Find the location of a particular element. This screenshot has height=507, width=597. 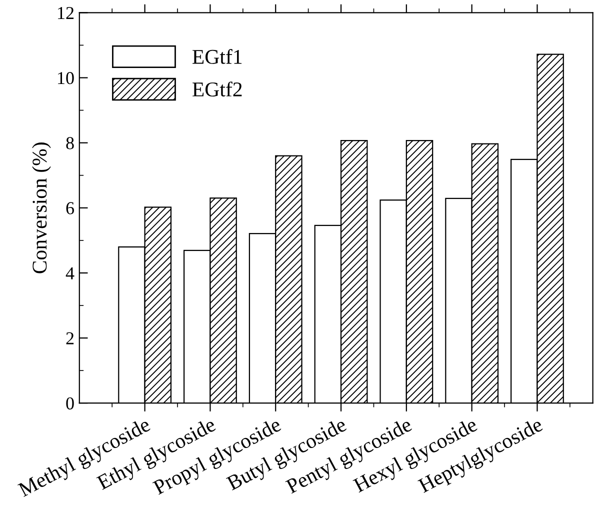

y-tick-label: 10 is located at coordinates (66, 78).